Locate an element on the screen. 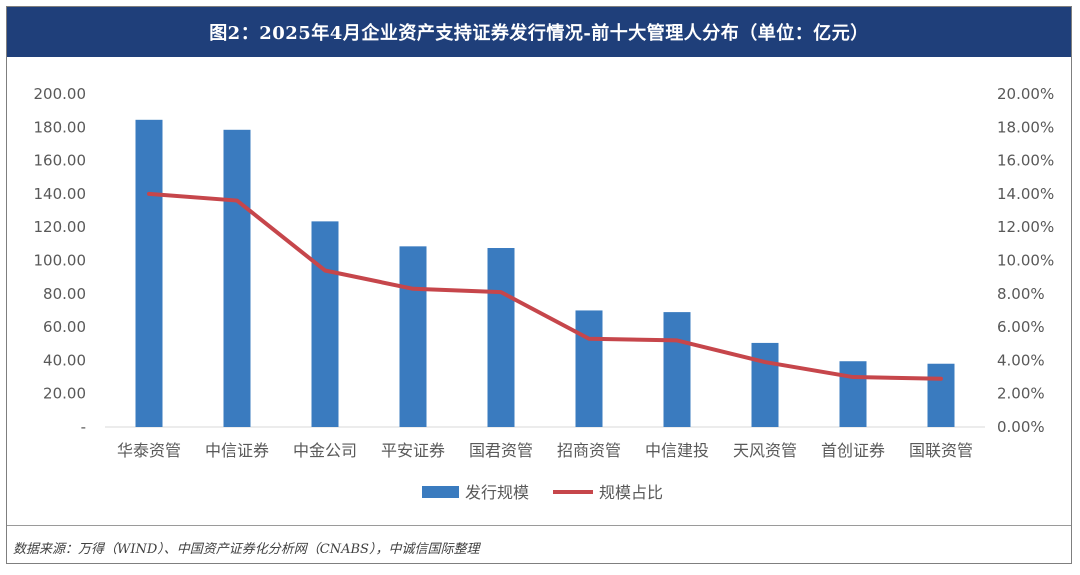 The image size is (1080, 575). x-tick-label: 天风资管 is located at coordinates (765, 450).